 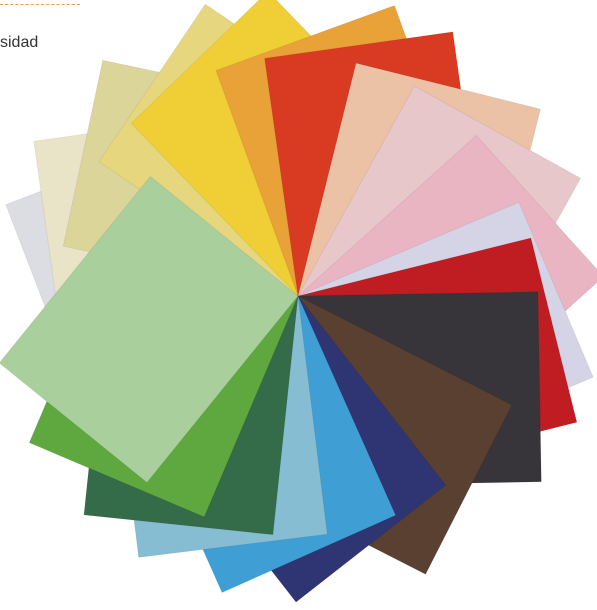 What do you see at coordinates (19, 42) in the screenshot?
I see `text-snippet: sidad` at bounding box center [19, 42].